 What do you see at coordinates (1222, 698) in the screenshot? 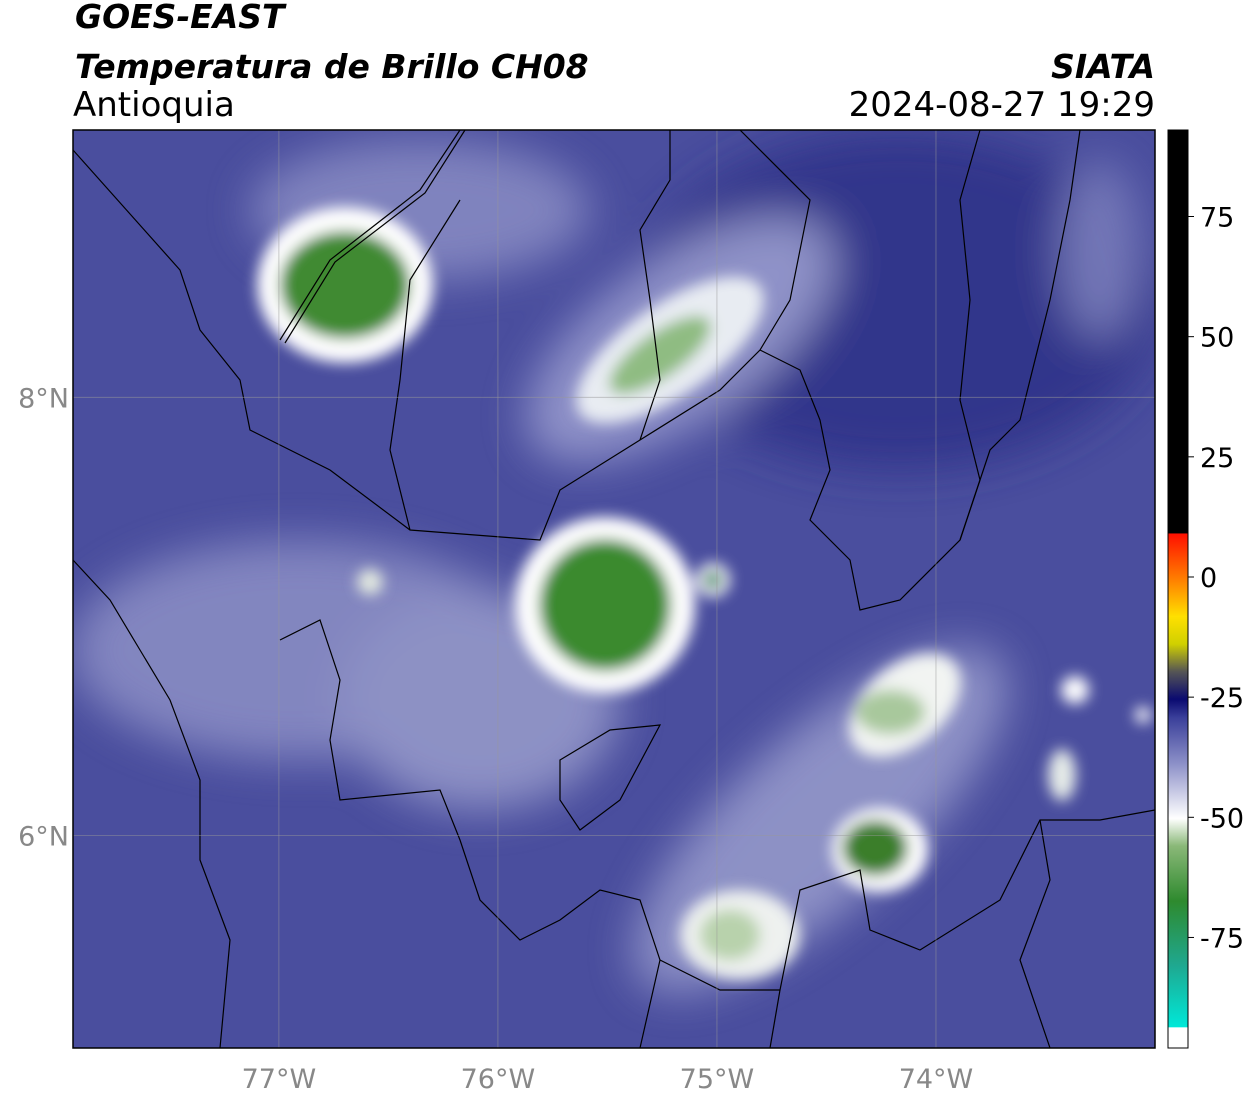
I see `colorbar-tick-label: -25` at bounding box center [1222, 698].